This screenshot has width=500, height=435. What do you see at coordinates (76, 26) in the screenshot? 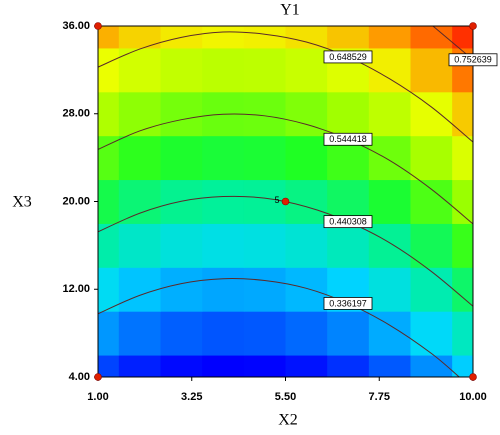
I see `y-tick-label: 36.00` at bounding box center [76, 26].